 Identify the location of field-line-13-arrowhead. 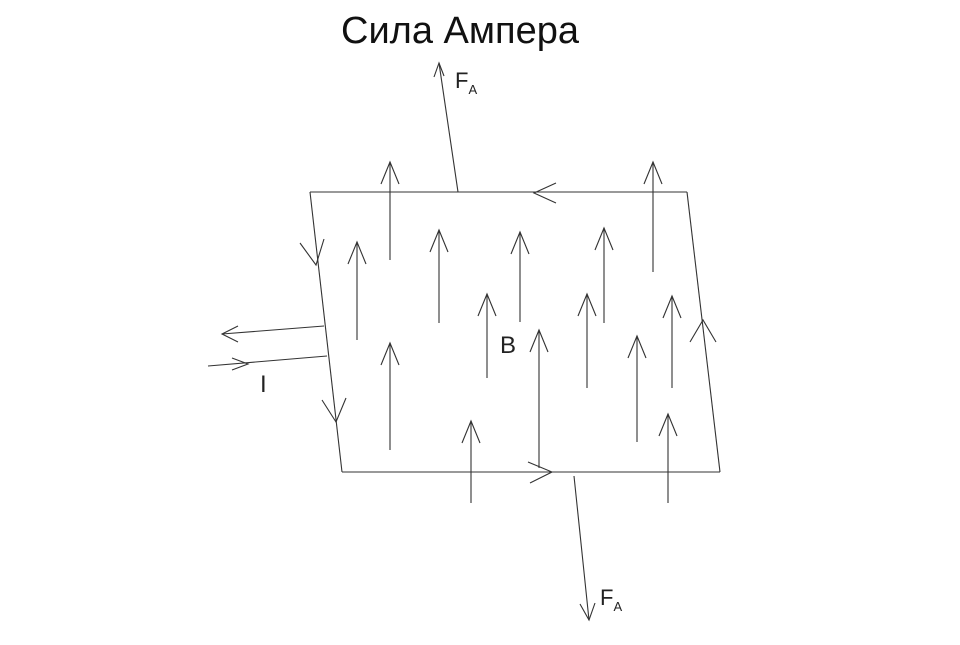
(471, 431).